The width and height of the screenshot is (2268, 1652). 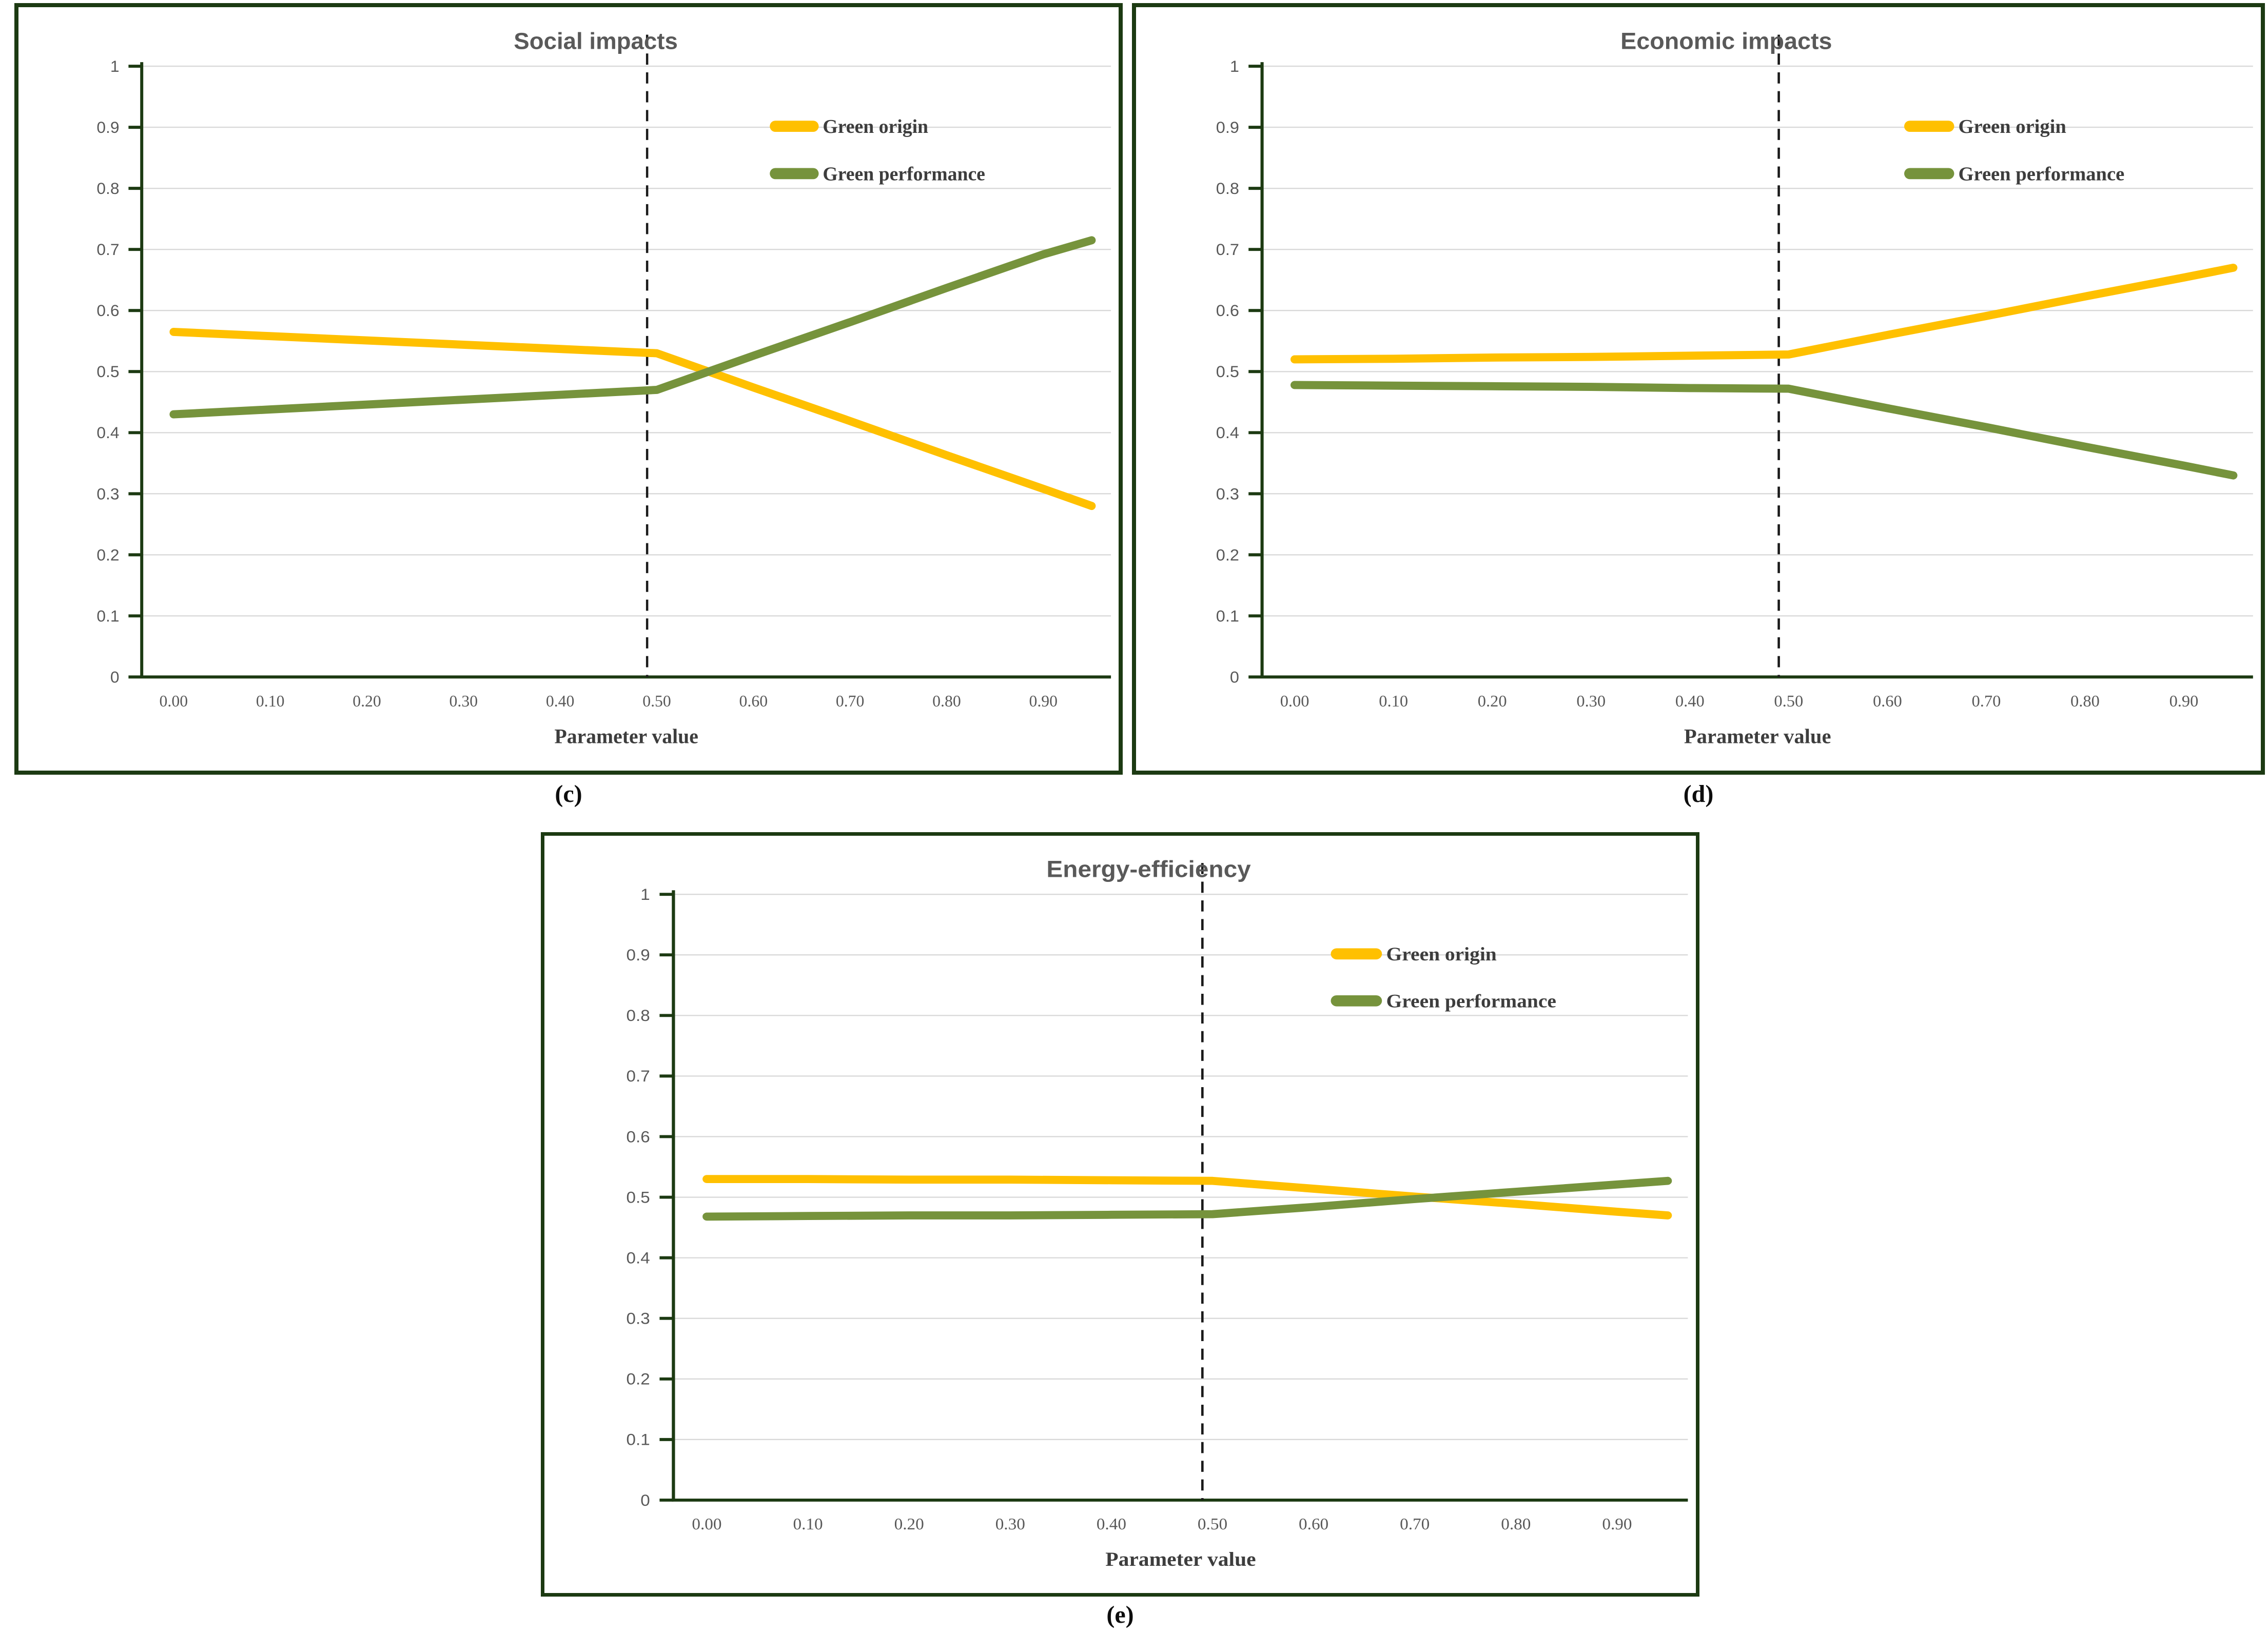 I want to click on chart-title: Economic impacts, so click(x=1726, y=41).